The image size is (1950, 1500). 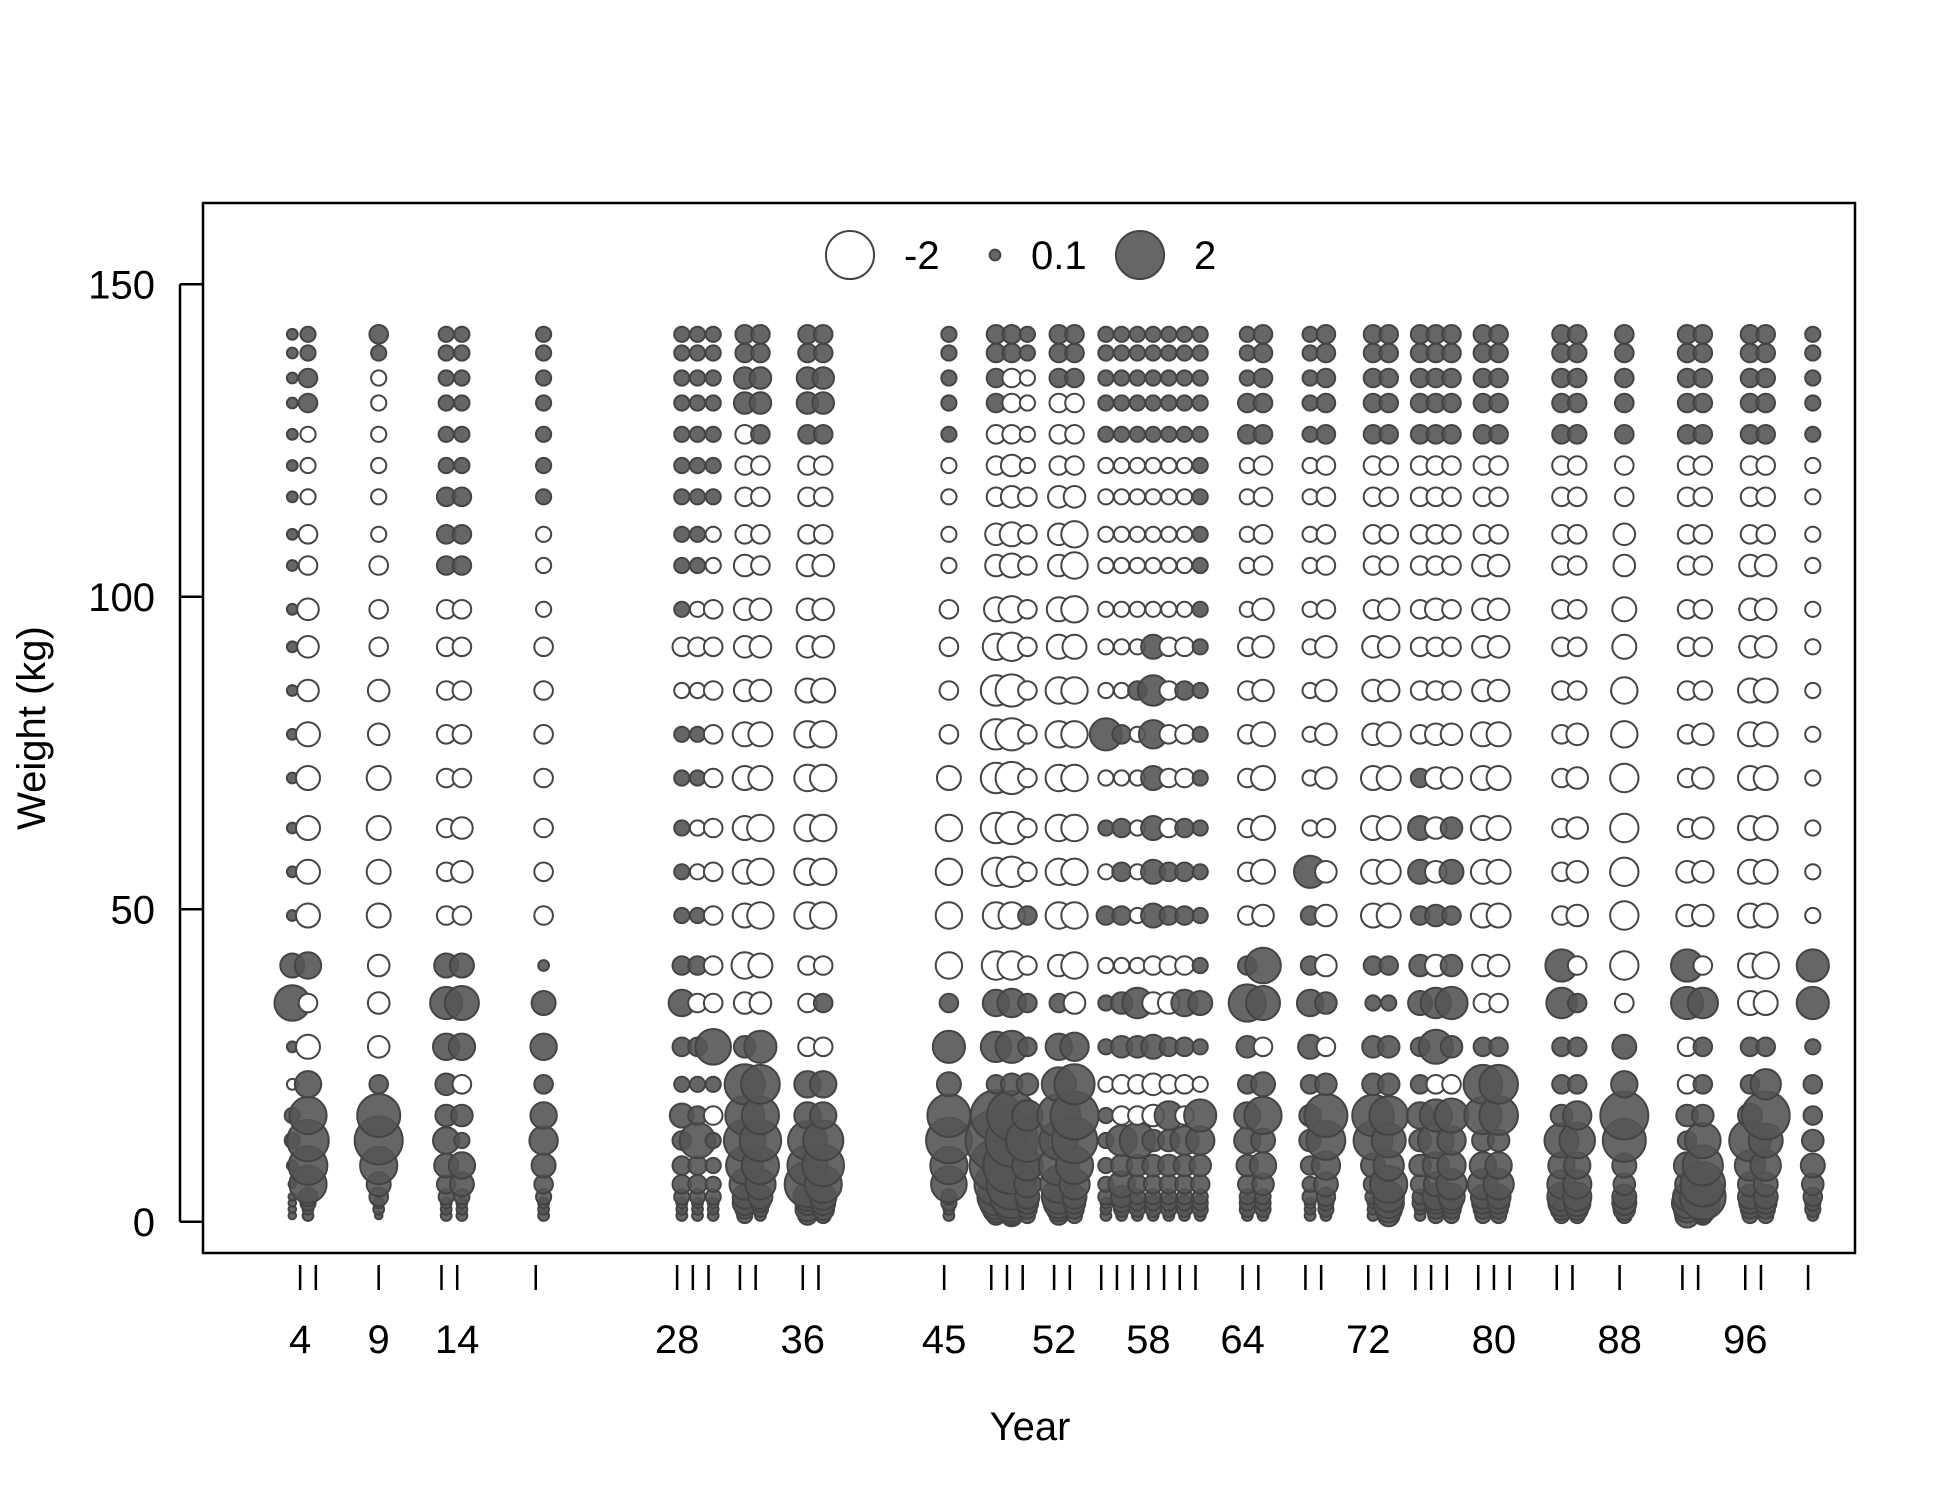 What do you see at coordinates (1020, 255) in the screenshot?
I see `legend: -2 0.1 2` at bounding box center [1020, 255].